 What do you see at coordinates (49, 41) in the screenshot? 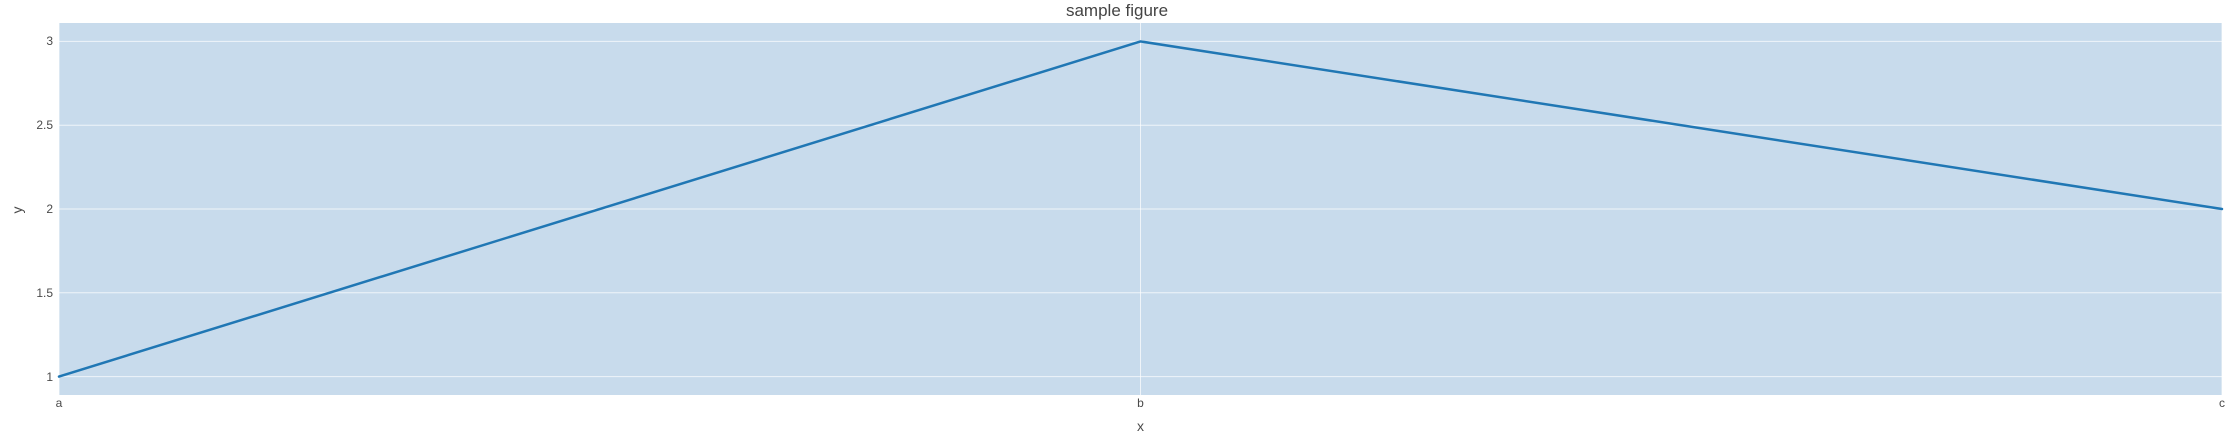
I see `y-tick-label: 3` at bounding box center [49, 41].